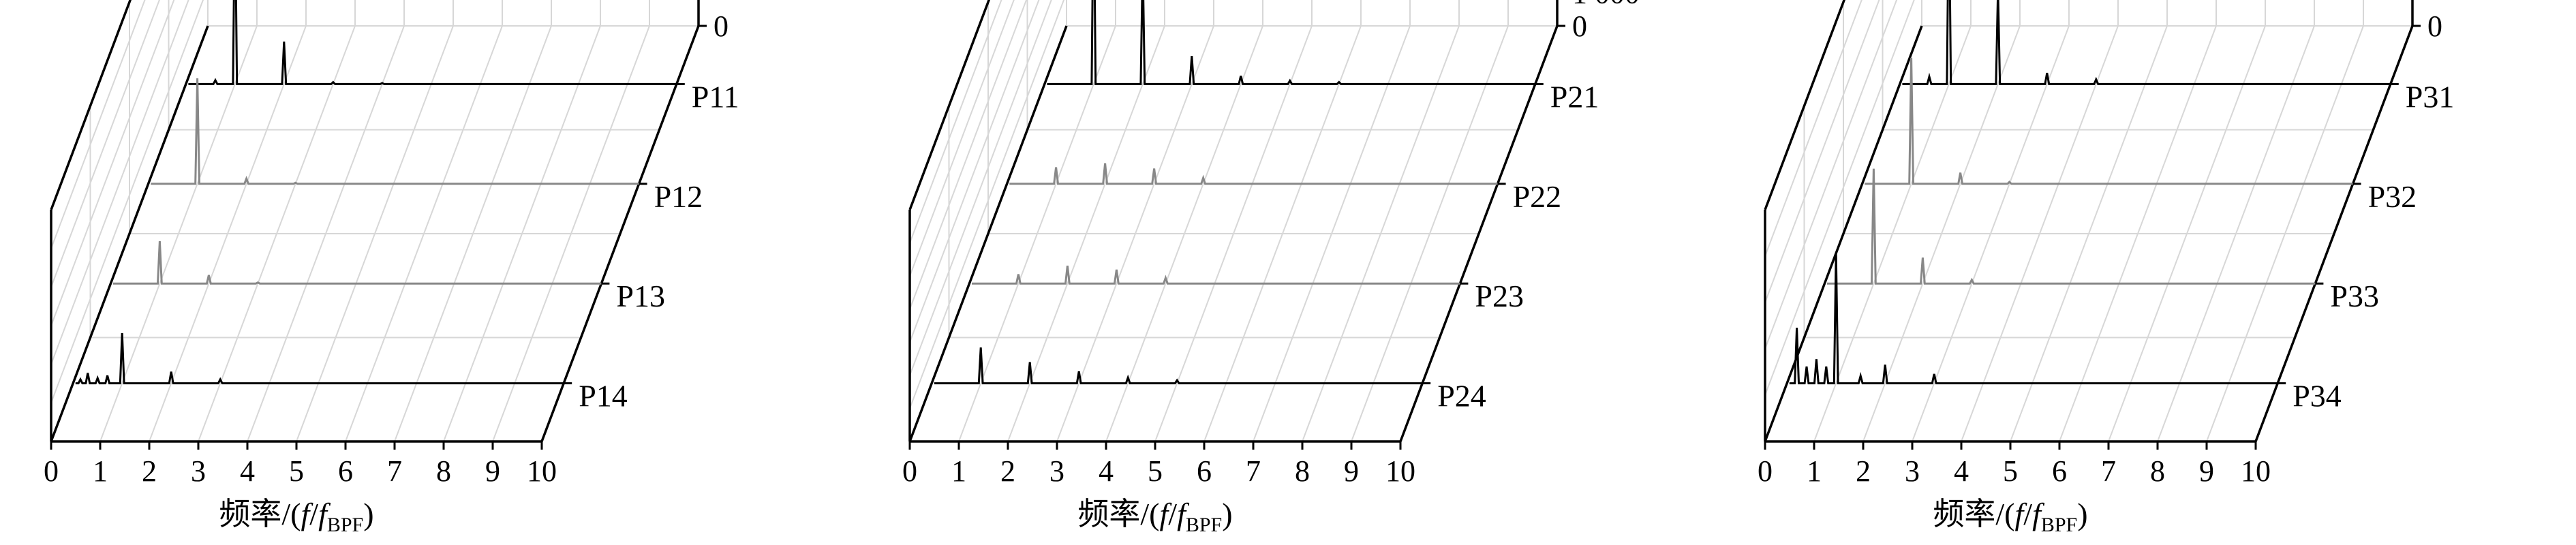 Image resolution: width=2576 pixels, height=545 pixels. I want to click on series-label: P31, so click(2430, 97).